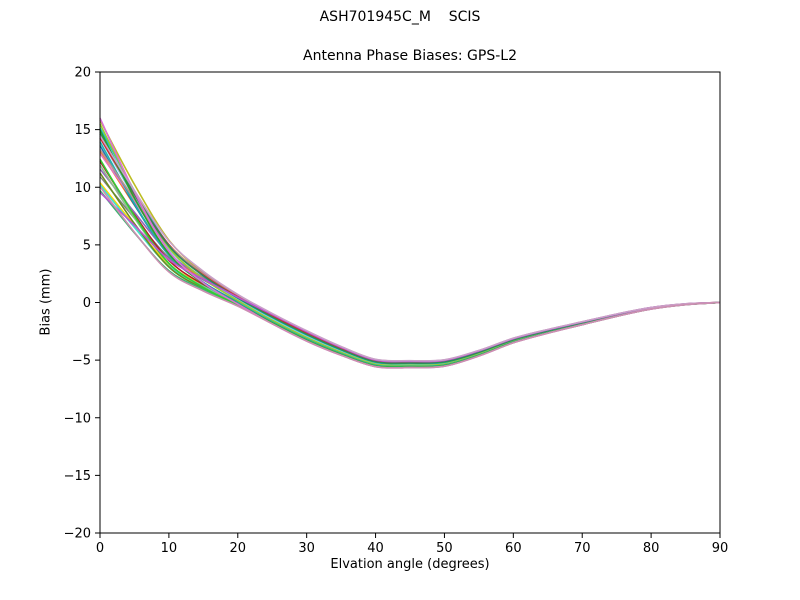  What do you see at coordinates (582, 548) in the screenshot?
I see `x-tick-label: 70` at bounding box center [582, 548].